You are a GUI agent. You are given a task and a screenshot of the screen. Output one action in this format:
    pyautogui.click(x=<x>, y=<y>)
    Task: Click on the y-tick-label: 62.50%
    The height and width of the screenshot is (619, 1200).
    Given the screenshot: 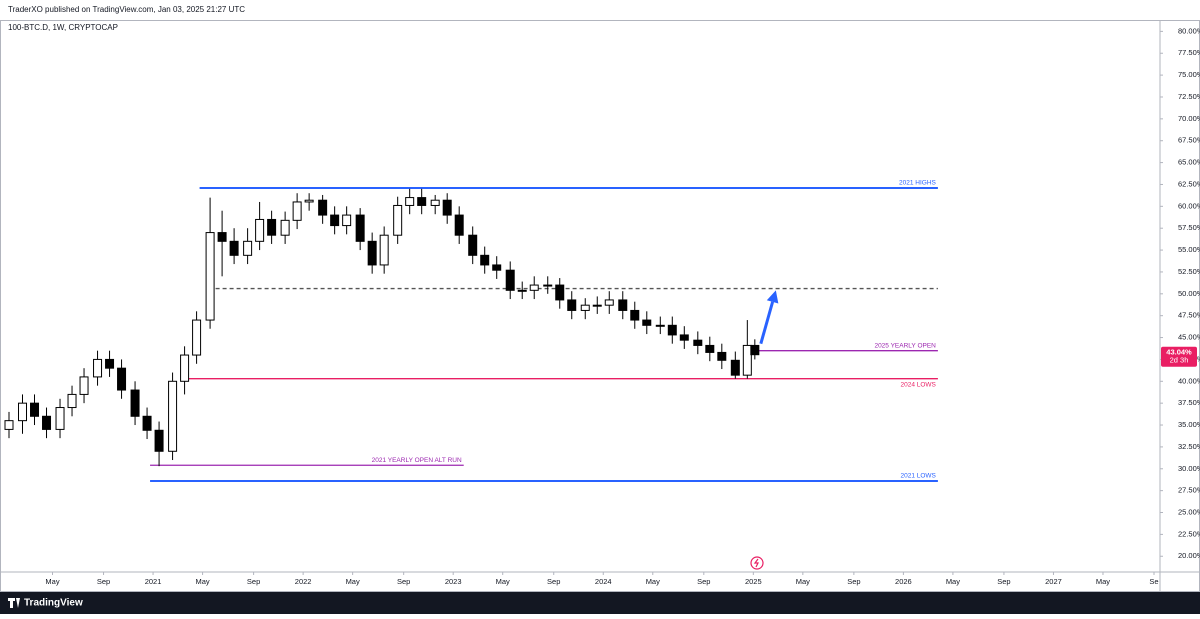 What is the action you would take?
    pyautogui.click(x=1189, y=183)
    